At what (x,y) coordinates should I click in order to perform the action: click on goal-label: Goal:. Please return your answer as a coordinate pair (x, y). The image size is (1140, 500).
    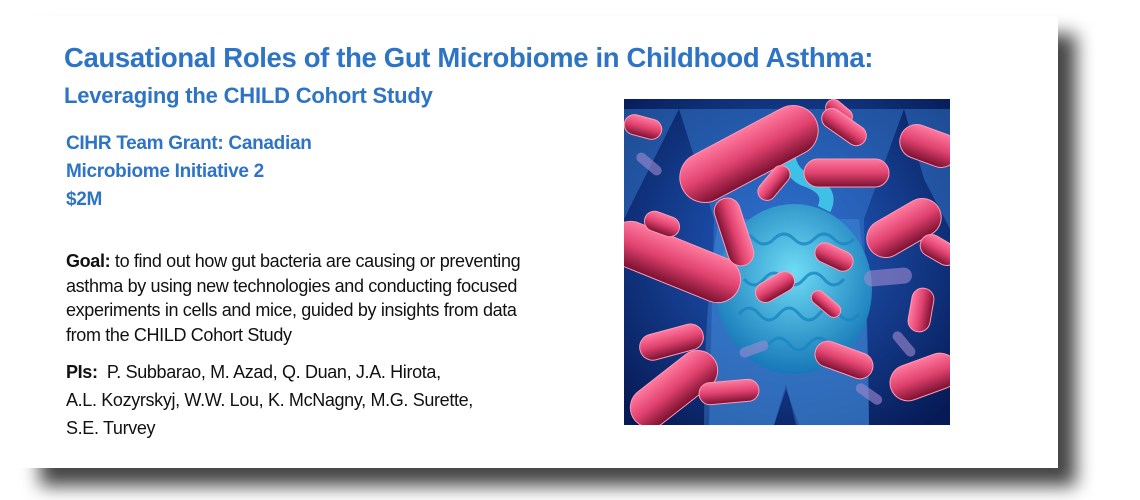
    Looking at the image, I should click on (88, 261).